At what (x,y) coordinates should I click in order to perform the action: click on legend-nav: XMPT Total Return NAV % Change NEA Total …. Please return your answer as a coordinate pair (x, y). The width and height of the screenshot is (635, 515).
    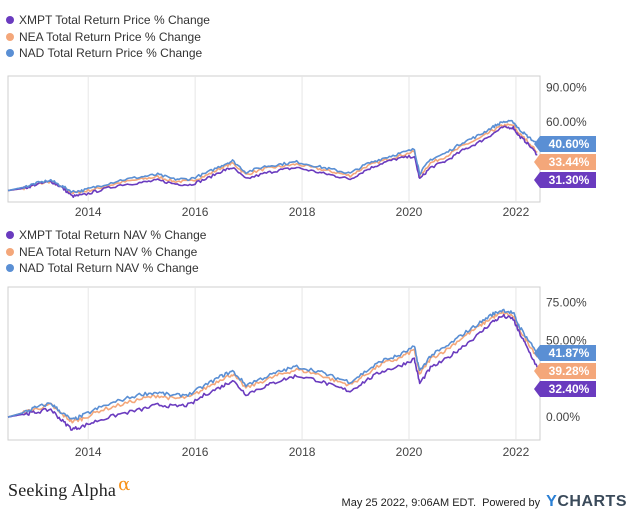
    Looking at the image, I should click on (106, 252).